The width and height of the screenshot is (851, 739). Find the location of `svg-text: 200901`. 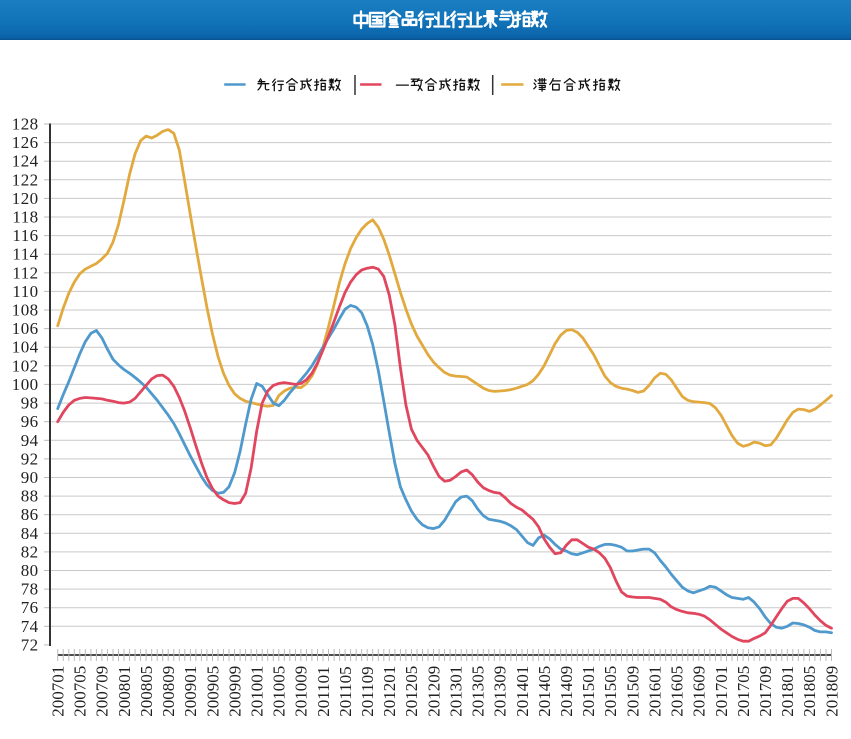

svg-text: 200901 is located at coordinates (190, 691).